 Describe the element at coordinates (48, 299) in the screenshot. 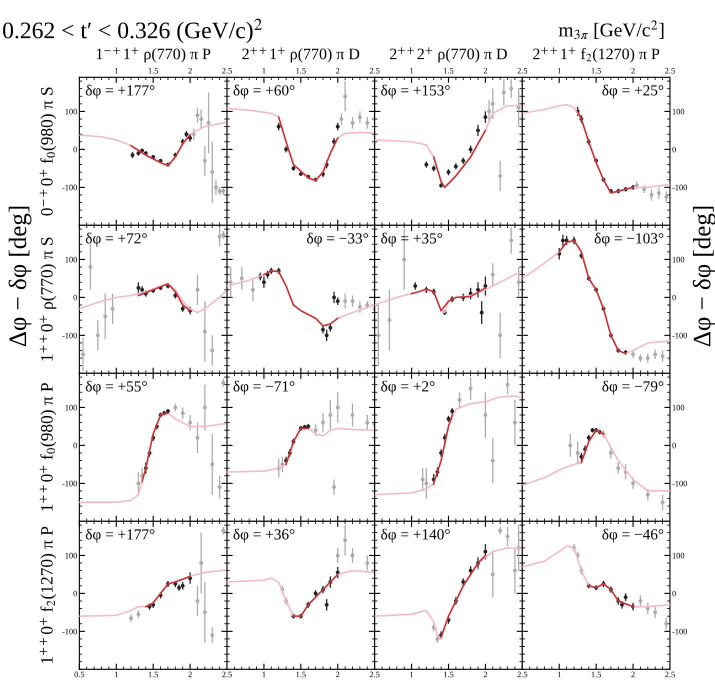

I see `y-axis-title: 1$^{++}$0$^{+}$ ρ(770) π S` at that location.